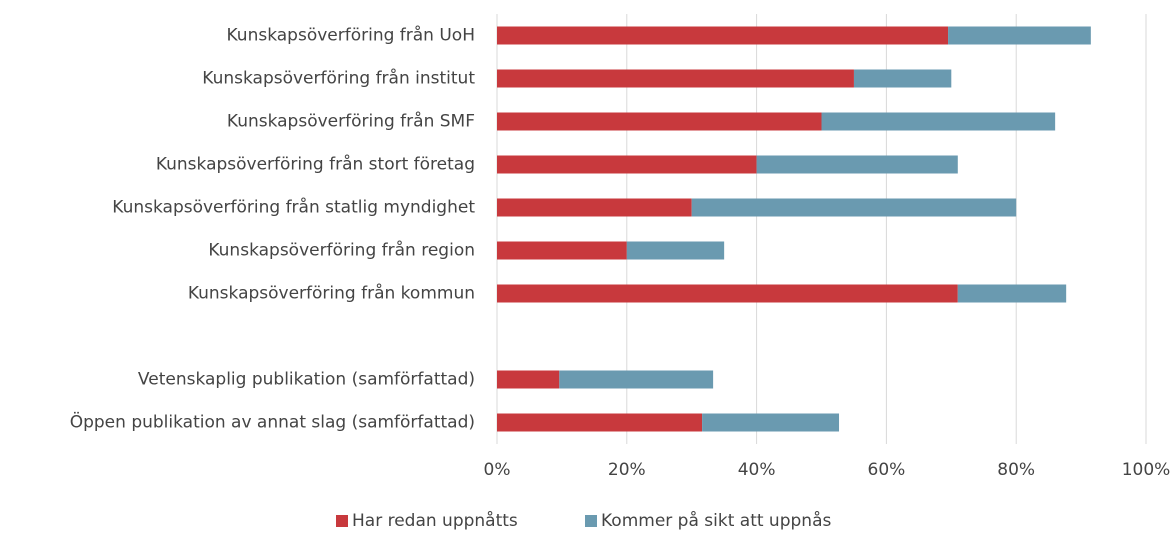 The image size is (1174, 534). What do you see at coordinates (351, 35) in the screenshot?
I see `y-tick-label: Kunskapsöverföring från UoH` at bounding box center [351, 35].